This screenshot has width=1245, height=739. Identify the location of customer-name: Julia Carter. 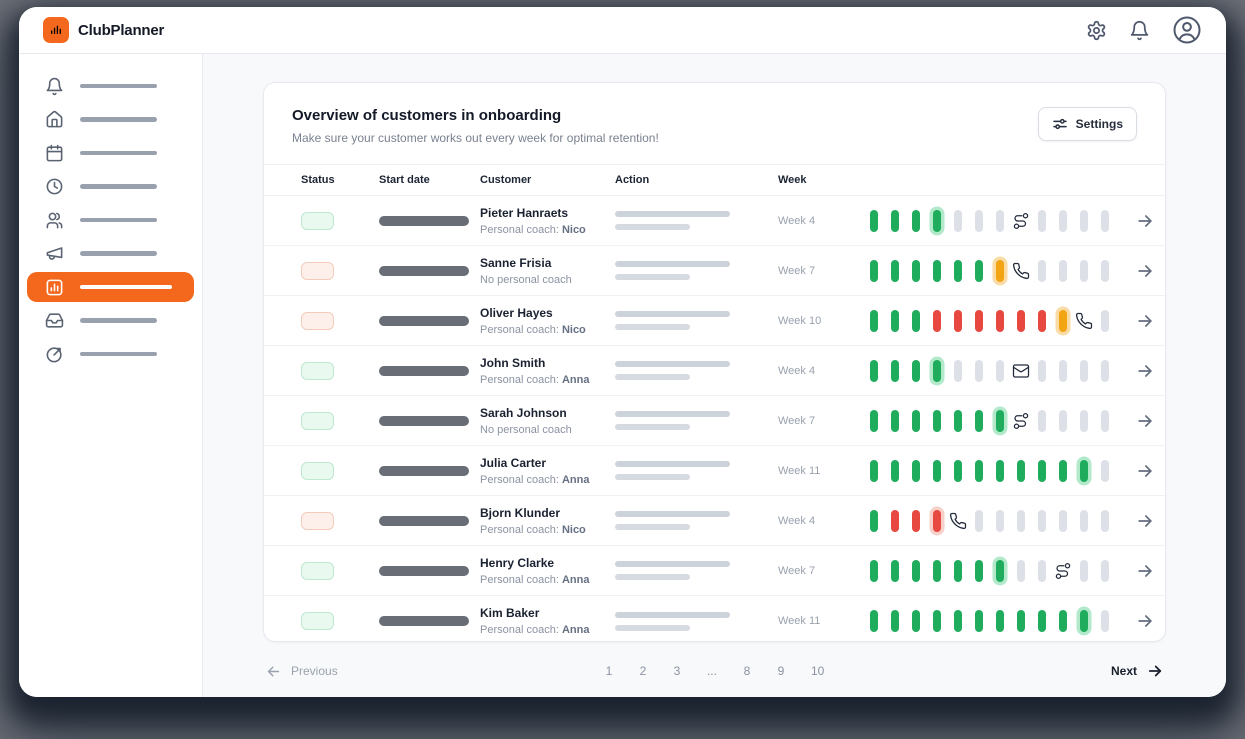
(513, 462).